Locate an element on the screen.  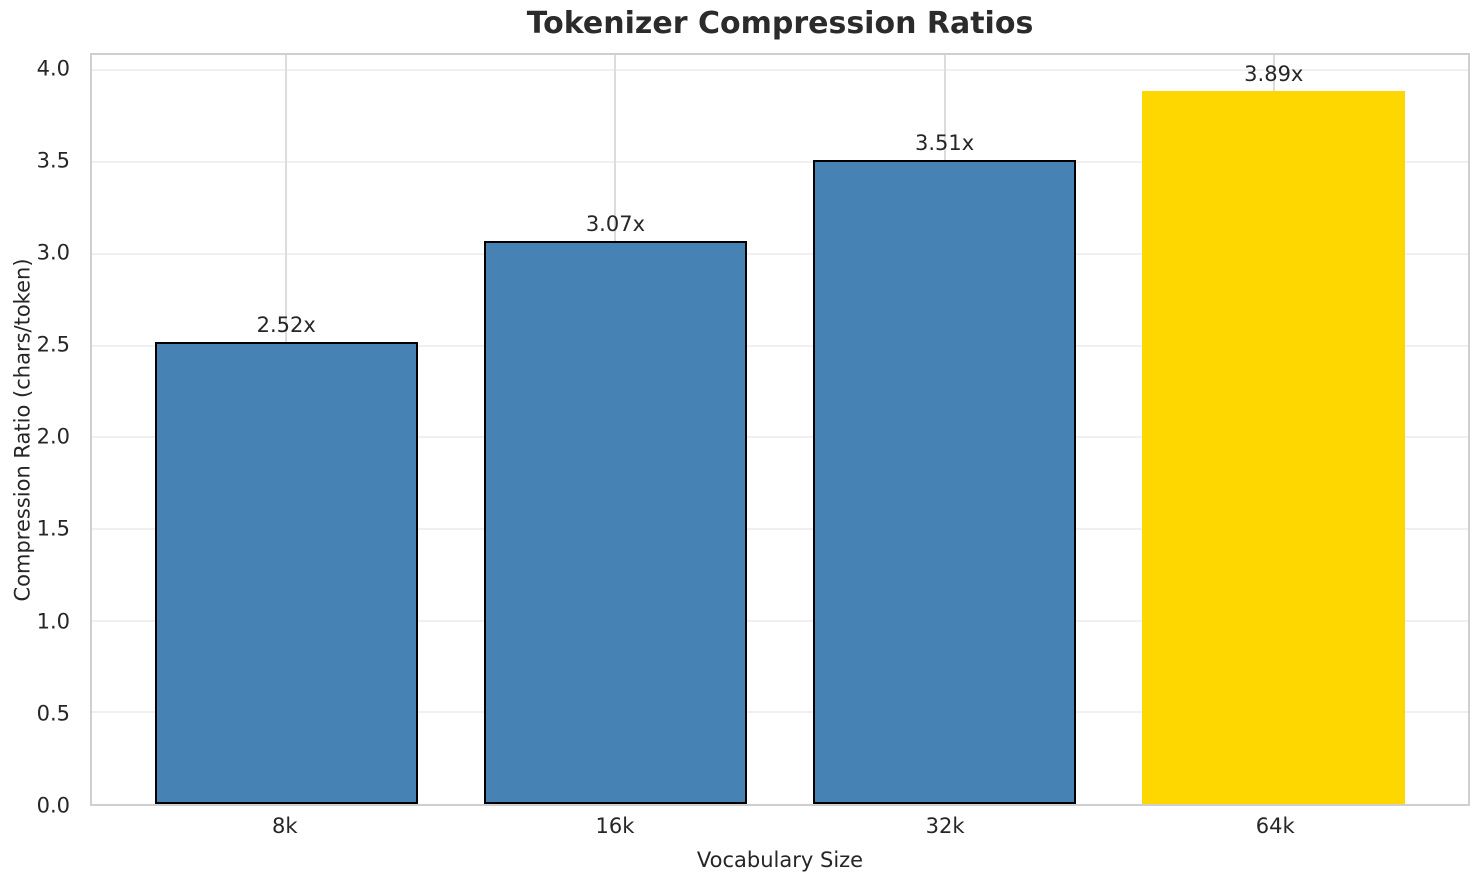
bar-8k is located at coordinates (286, 572).